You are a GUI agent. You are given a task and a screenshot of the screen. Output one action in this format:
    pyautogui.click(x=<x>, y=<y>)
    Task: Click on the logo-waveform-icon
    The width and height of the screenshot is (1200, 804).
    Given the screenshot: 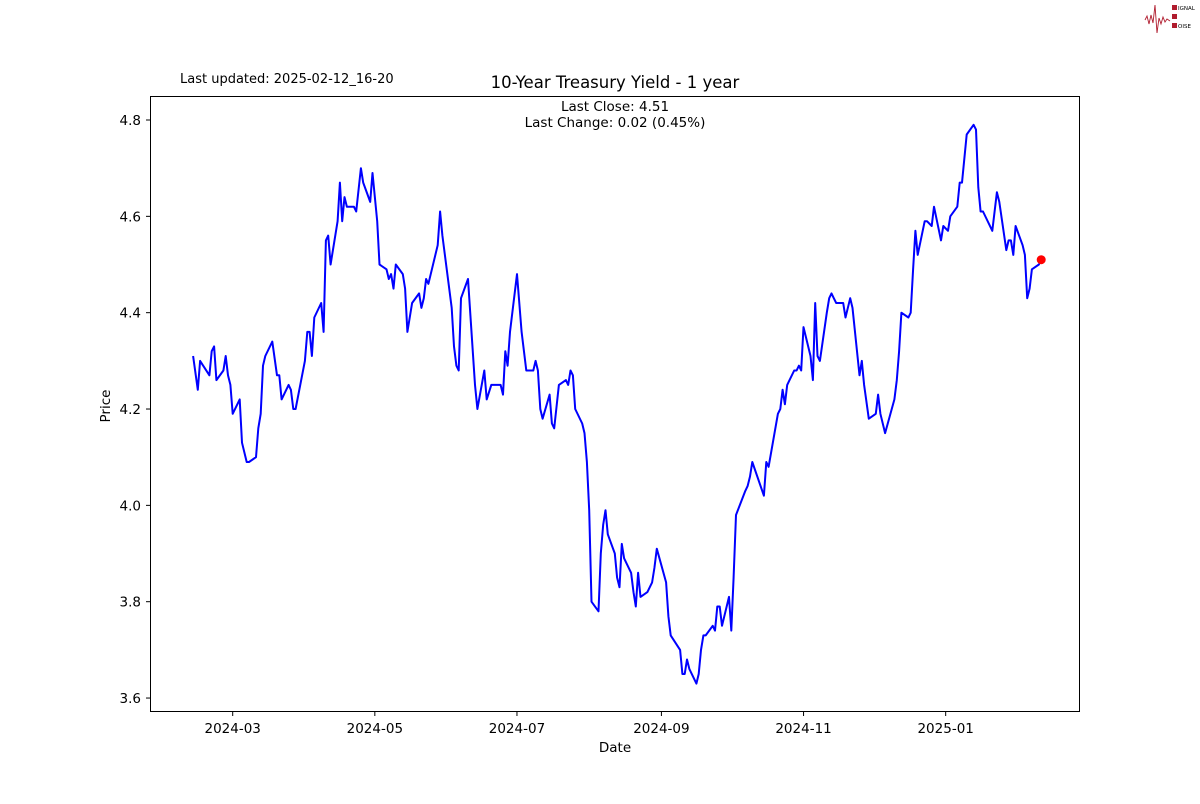 What is the action you would take?
    pyautogui.click(x=1157, y=19)
    